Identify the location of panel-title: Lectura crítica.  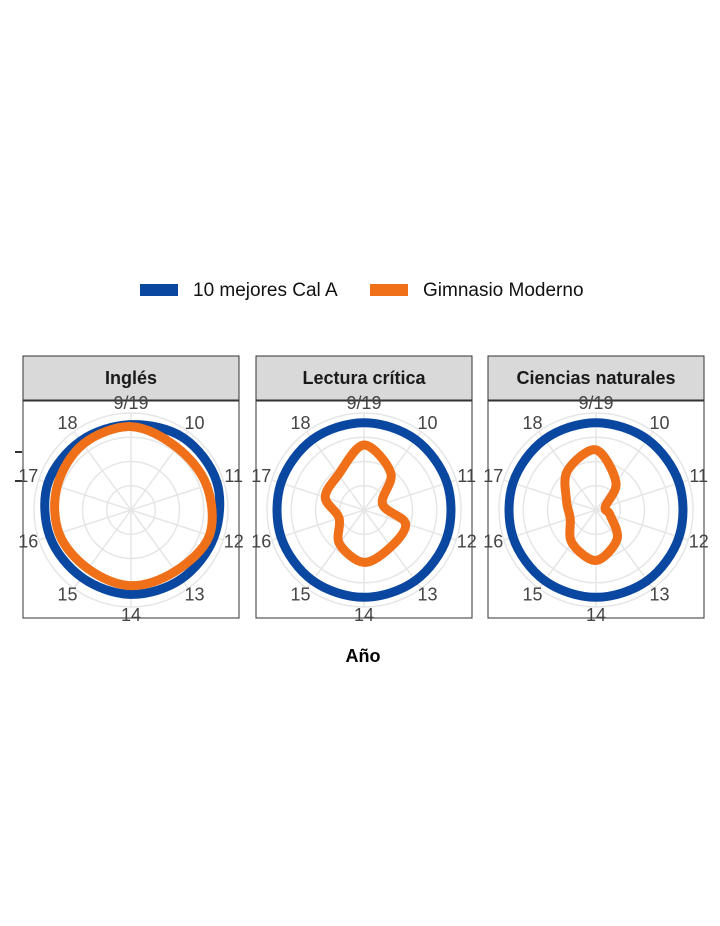
(364, 378).